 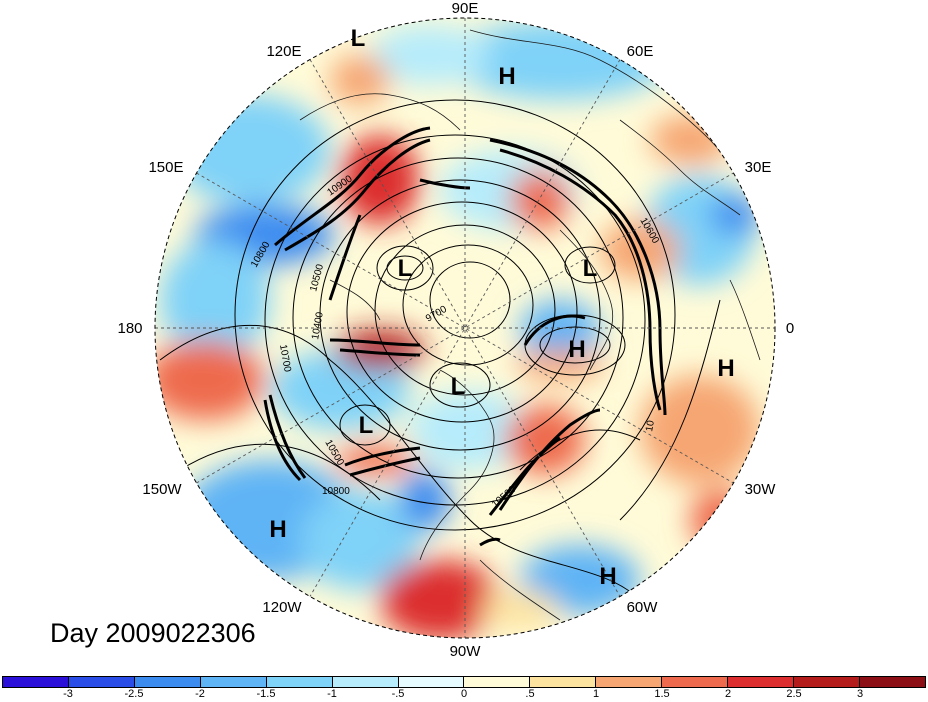 I want to click on lon-label-90w: 90W, so click(x=466, y=651).